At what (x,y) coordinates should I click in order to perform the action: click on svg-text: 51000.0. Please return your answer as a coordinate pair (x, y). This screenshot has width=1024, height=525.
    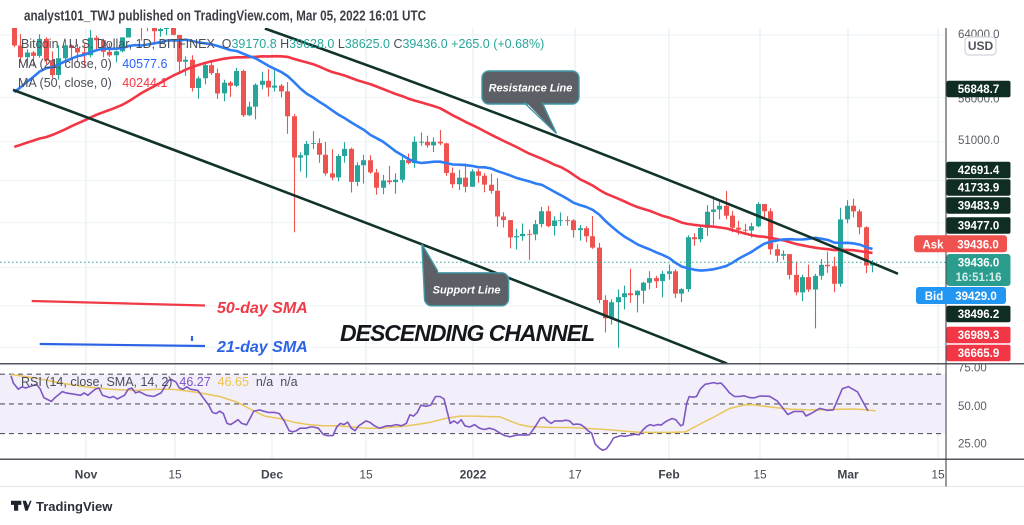
    Looking at the image, I should click on (979, 141).